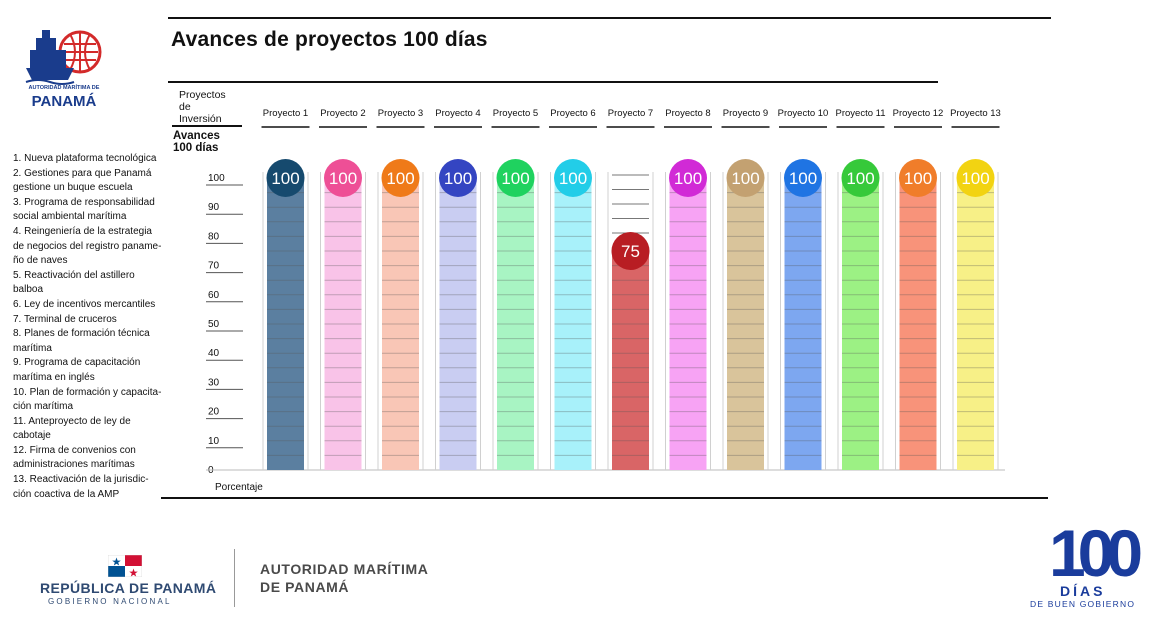 This screenshot has height=618, width=1170. I want to click on amp-logo, so click(65, 58).